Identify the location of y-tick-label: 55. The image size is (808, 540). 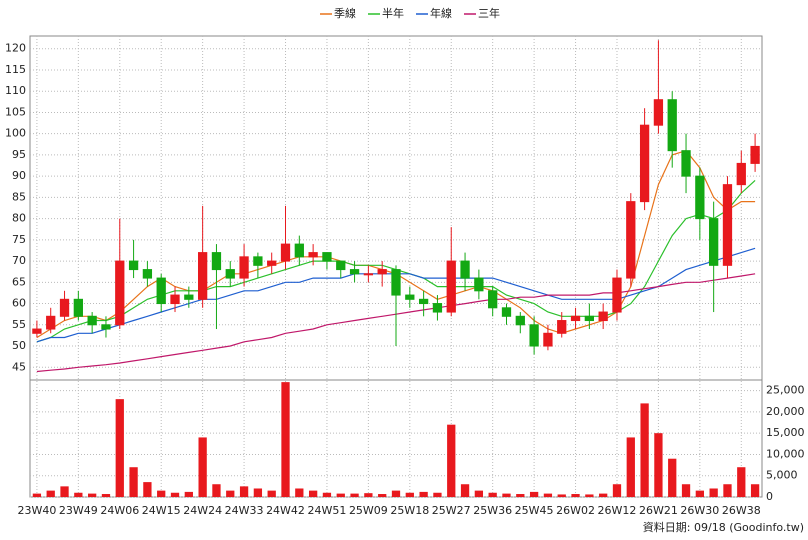
(19, 324).